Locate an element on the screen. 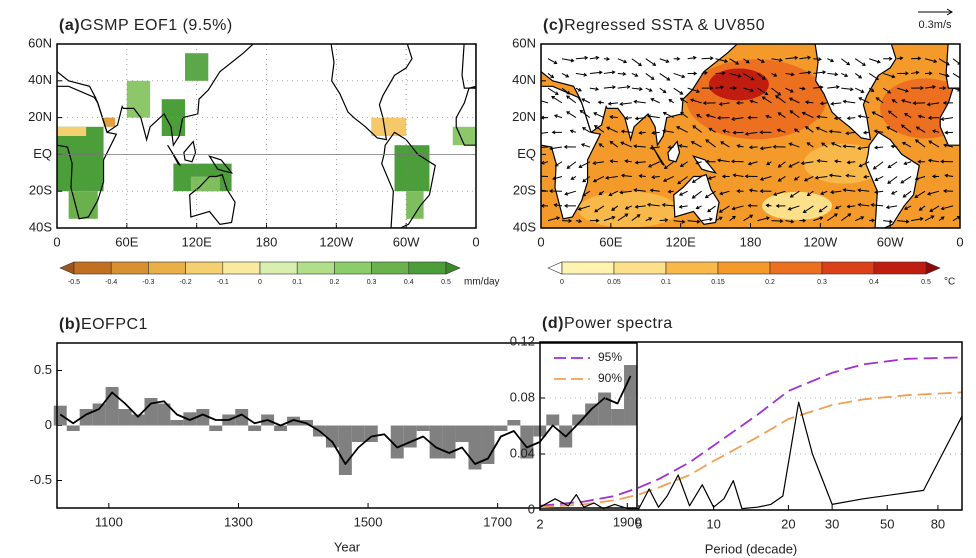 Image resolution: width=976 pixels, height=558 pixels. colorbar-box is located at coordinates (796, 268).